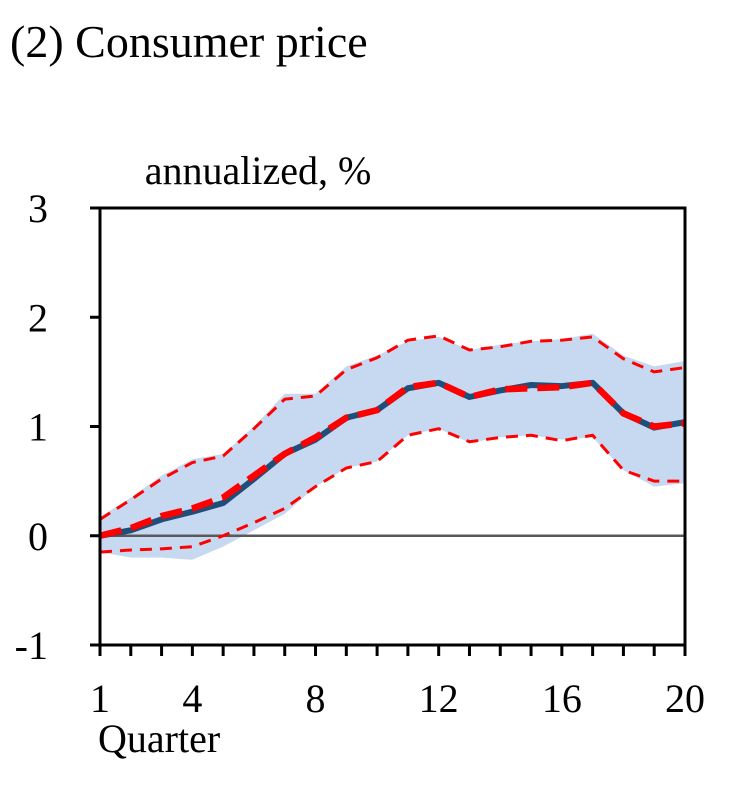 Image resolution: width=729 pixels, height=790 pixels. I want to click on x-tick-label: 4, so click(192, 698).